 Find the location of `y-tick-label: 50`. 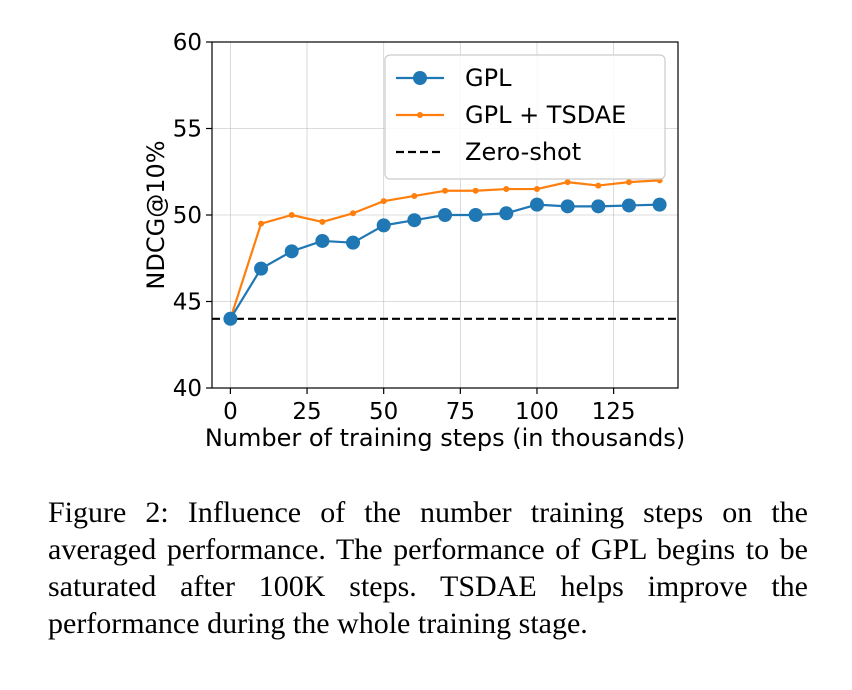

y-tick-label: 50 is located at coordinates (187, 216).